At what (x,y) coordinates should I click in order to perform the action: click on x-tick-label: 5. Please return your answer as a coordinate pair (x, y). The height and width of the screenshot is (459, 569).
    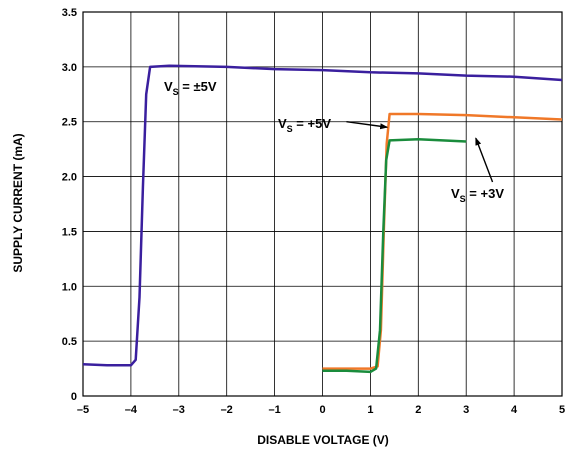
    Looking at the image, I should click on (562, 410).